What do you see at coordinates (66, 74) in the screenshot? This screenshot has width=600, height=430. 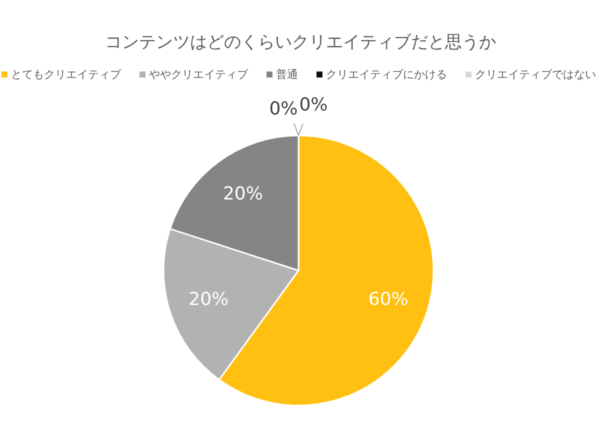 I see `legend-label: とてもクリエイティブ` at bounding box center [66, 74].